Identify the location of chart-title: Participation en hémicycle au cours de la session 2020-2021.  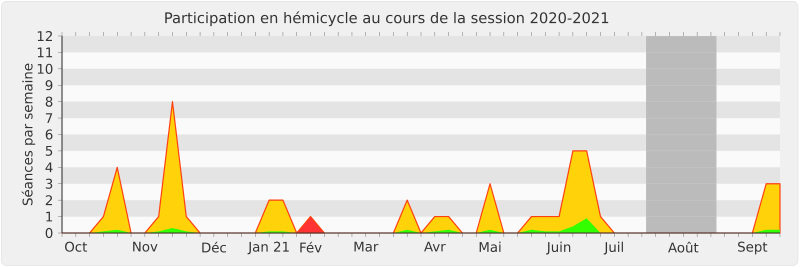
(386, 18).